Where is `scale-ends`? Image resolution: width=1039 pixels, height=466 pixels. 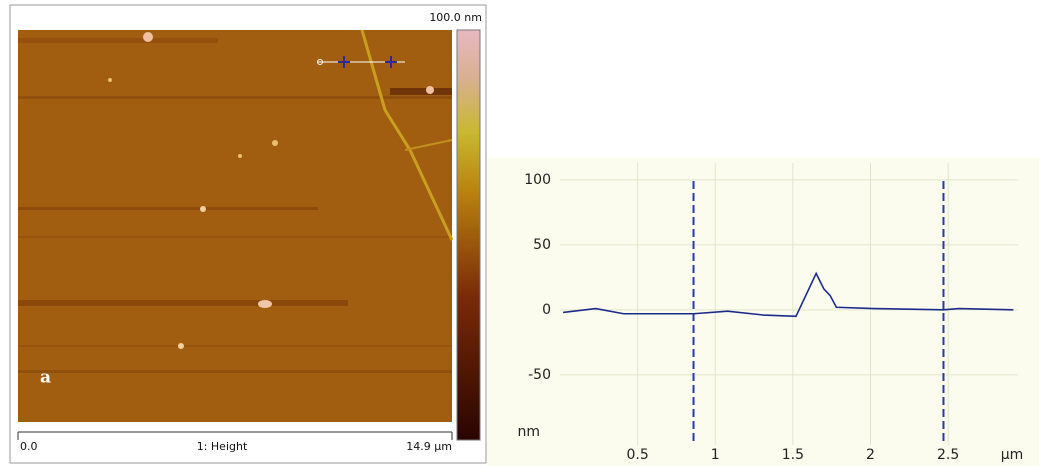
scale-ends is located at coordinates (235, 436).